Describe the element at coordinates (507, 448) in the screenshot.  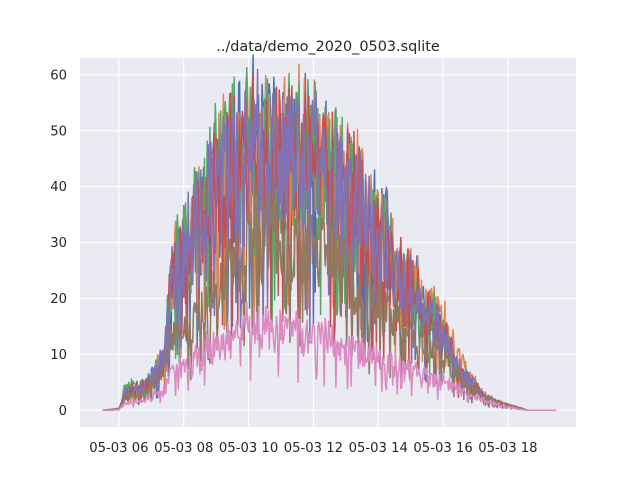
I see `x-tick-label: 05-03 18` at that location.